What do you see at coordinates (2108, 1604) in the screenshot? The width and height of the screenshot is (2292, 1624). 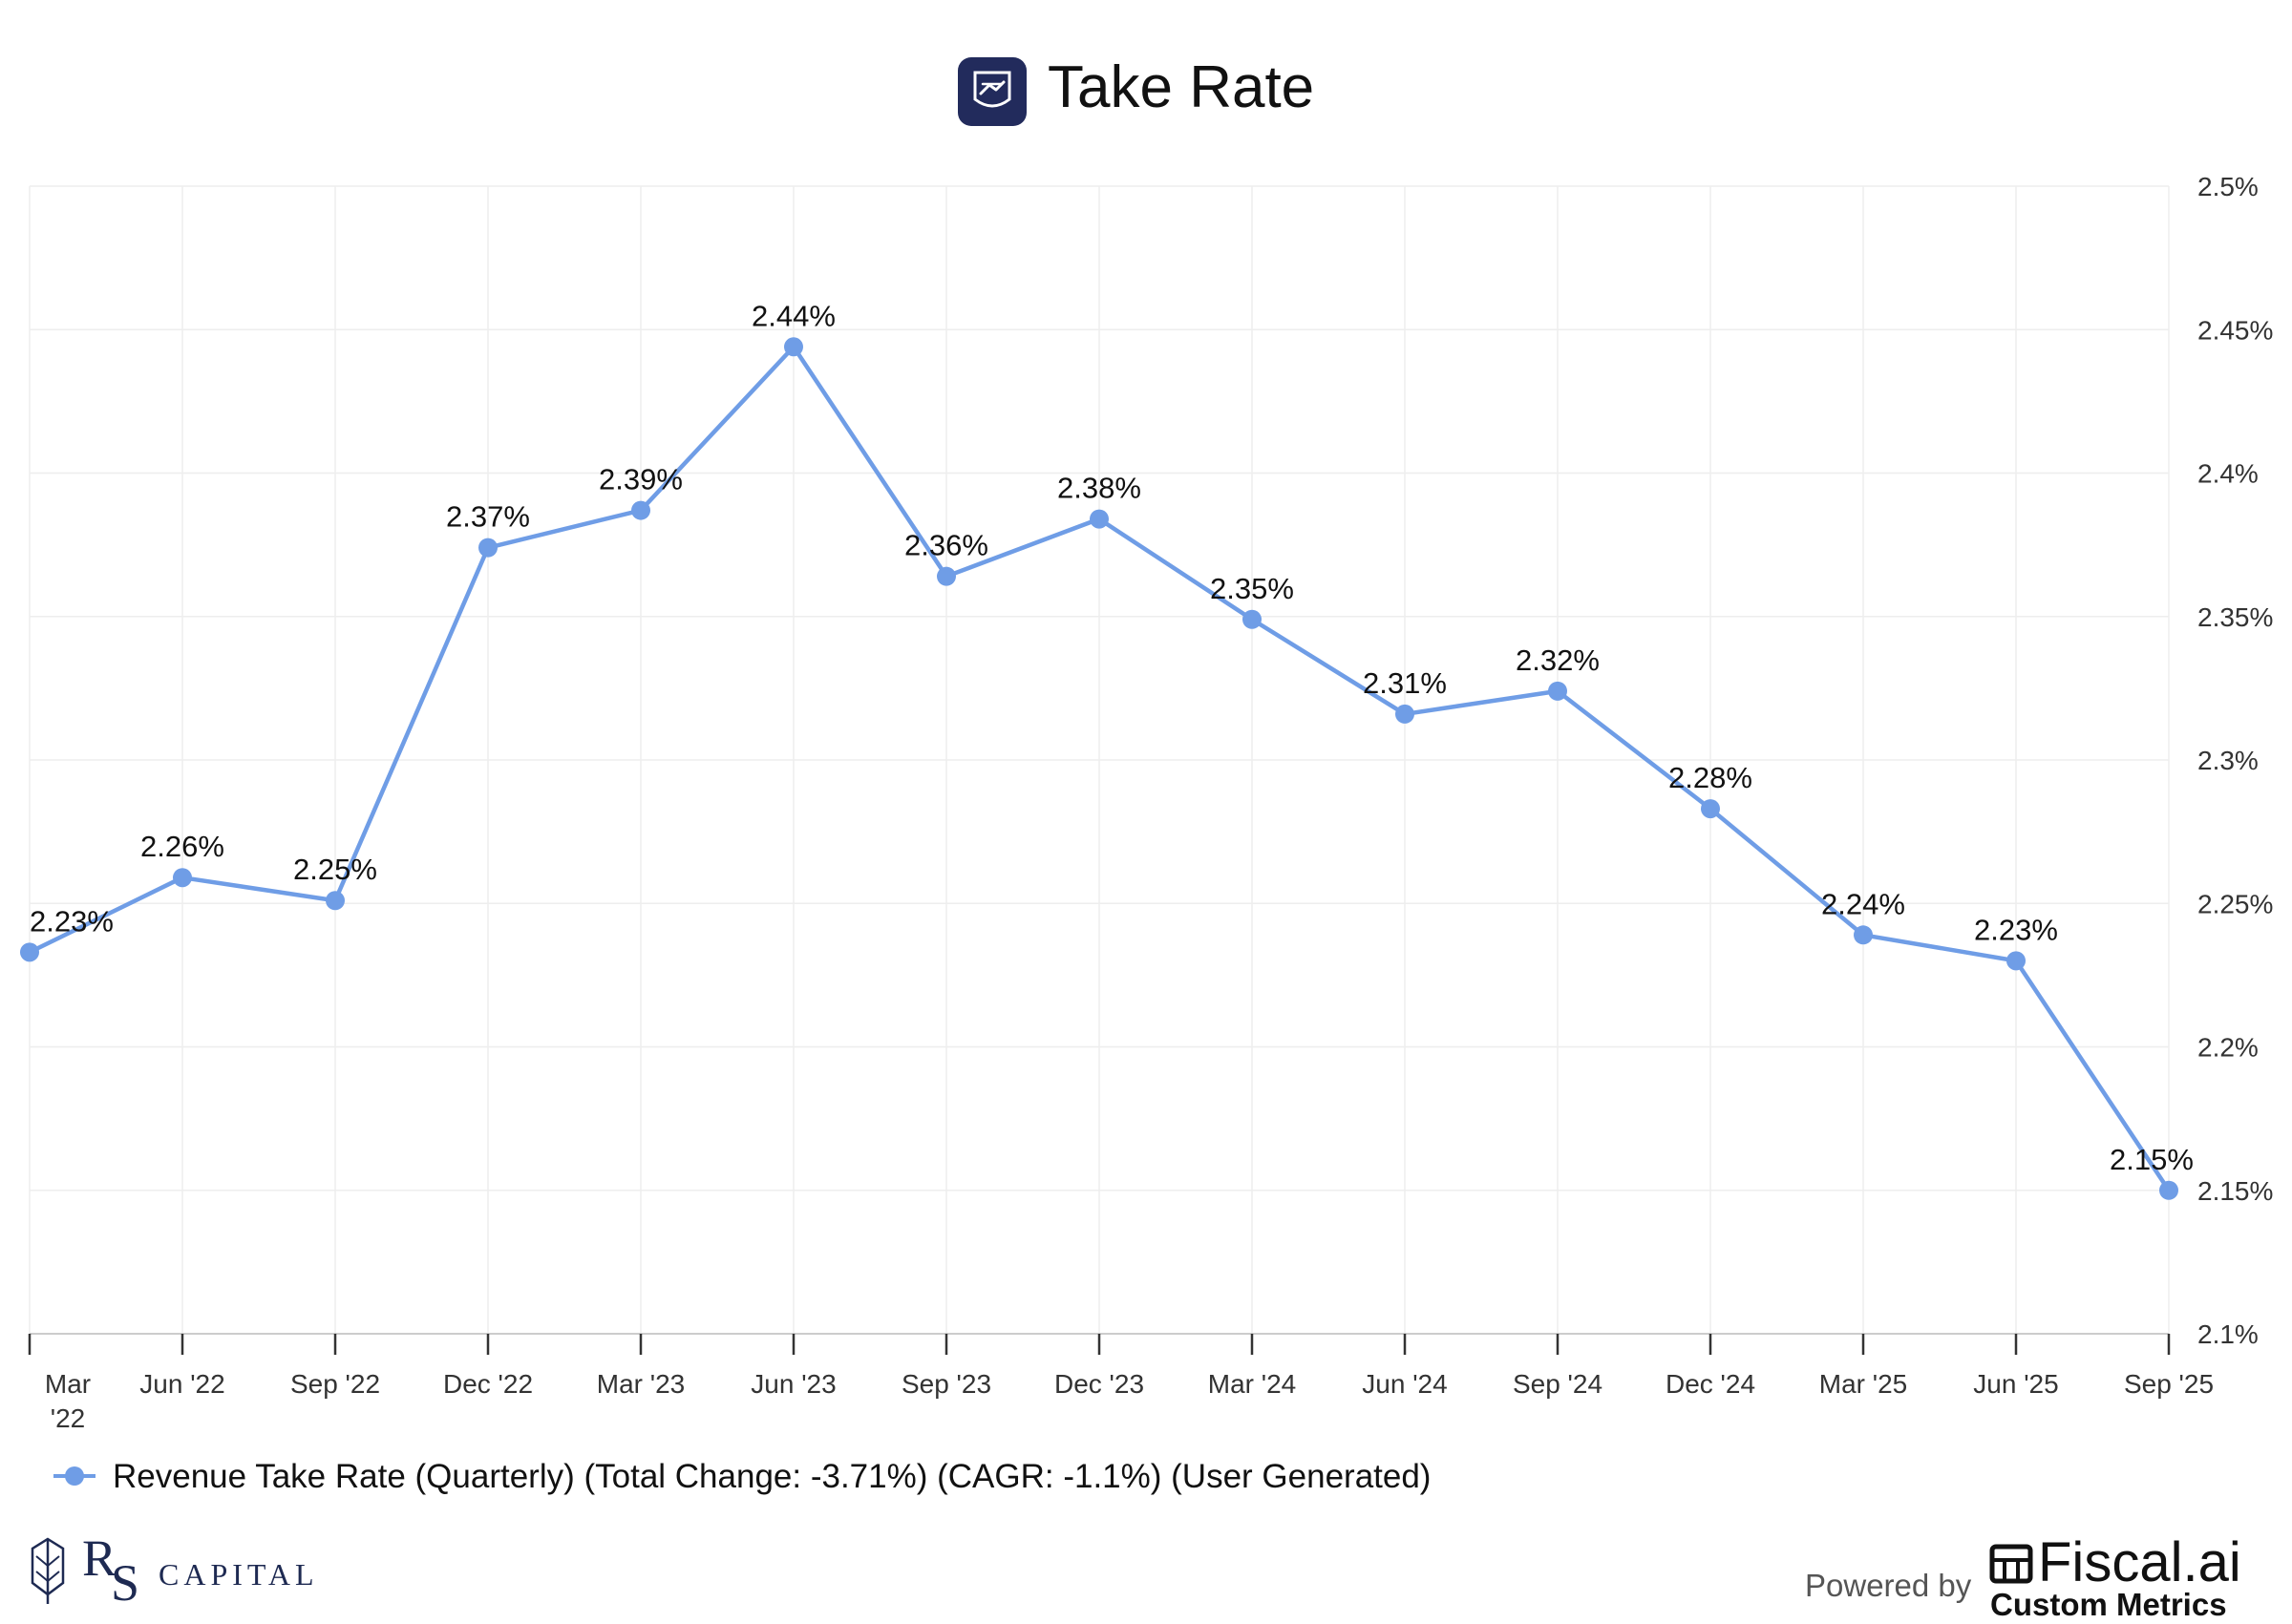 I see `brand-right-sub: Custom Metrics` at bounding box center [2108, 1604].